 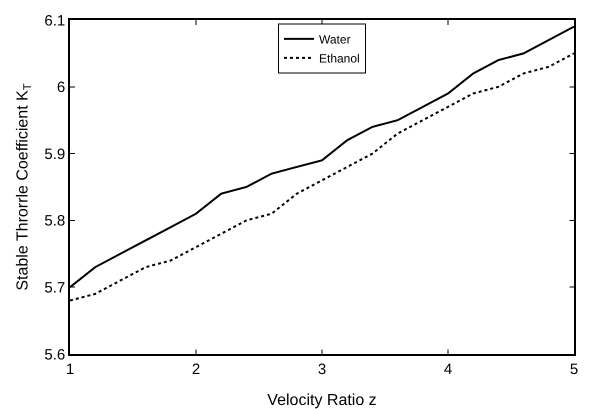 What do you see at coordinates (339, 59) in the screenshot?
I see `legend-label: Ethanol` at bounding box center [339, 59].